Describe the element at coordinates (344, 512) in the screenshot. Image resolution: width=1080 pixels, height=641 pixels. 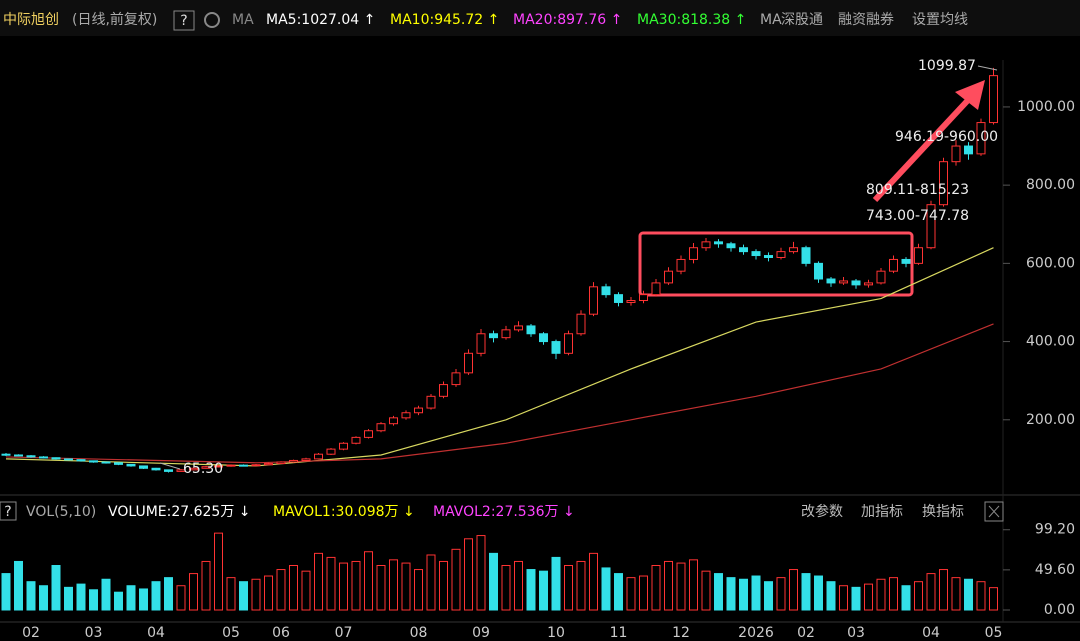
I see `vol-legend: MAVOL1:30.098万 ↓` at that location.